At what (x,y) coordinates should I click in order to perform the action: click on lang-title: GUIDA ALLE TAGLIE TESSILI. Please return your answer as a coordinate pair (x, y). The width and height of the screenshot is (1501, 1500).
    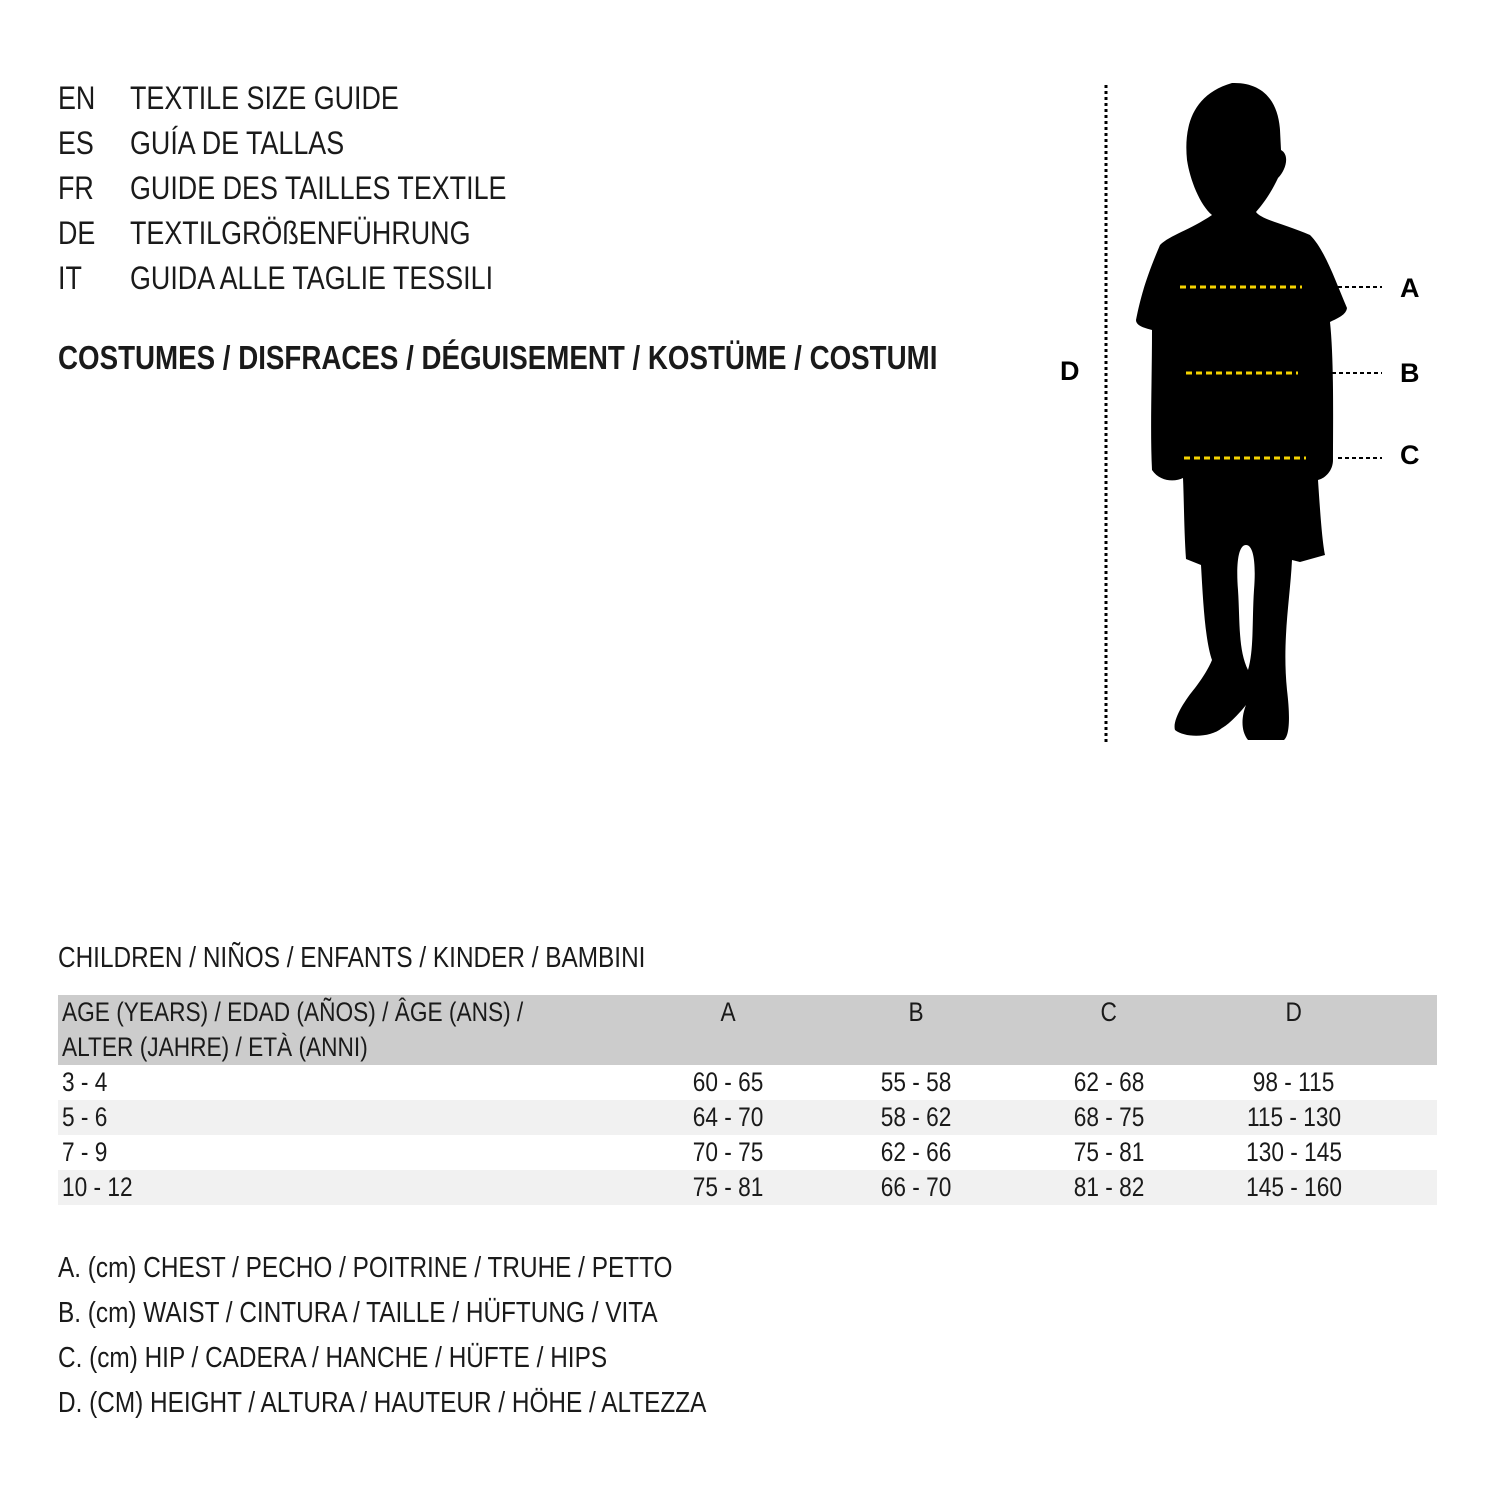
    Looking at the image, I should click on (312, 278).